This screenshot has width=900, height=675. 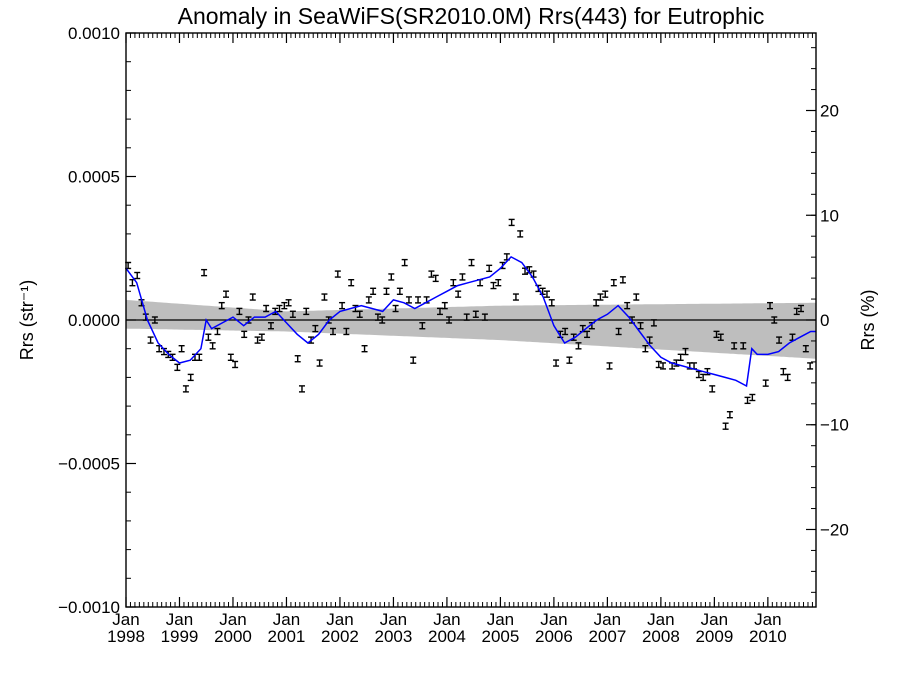 I want to click on uncertainty-band, so click(x=471, y=329).